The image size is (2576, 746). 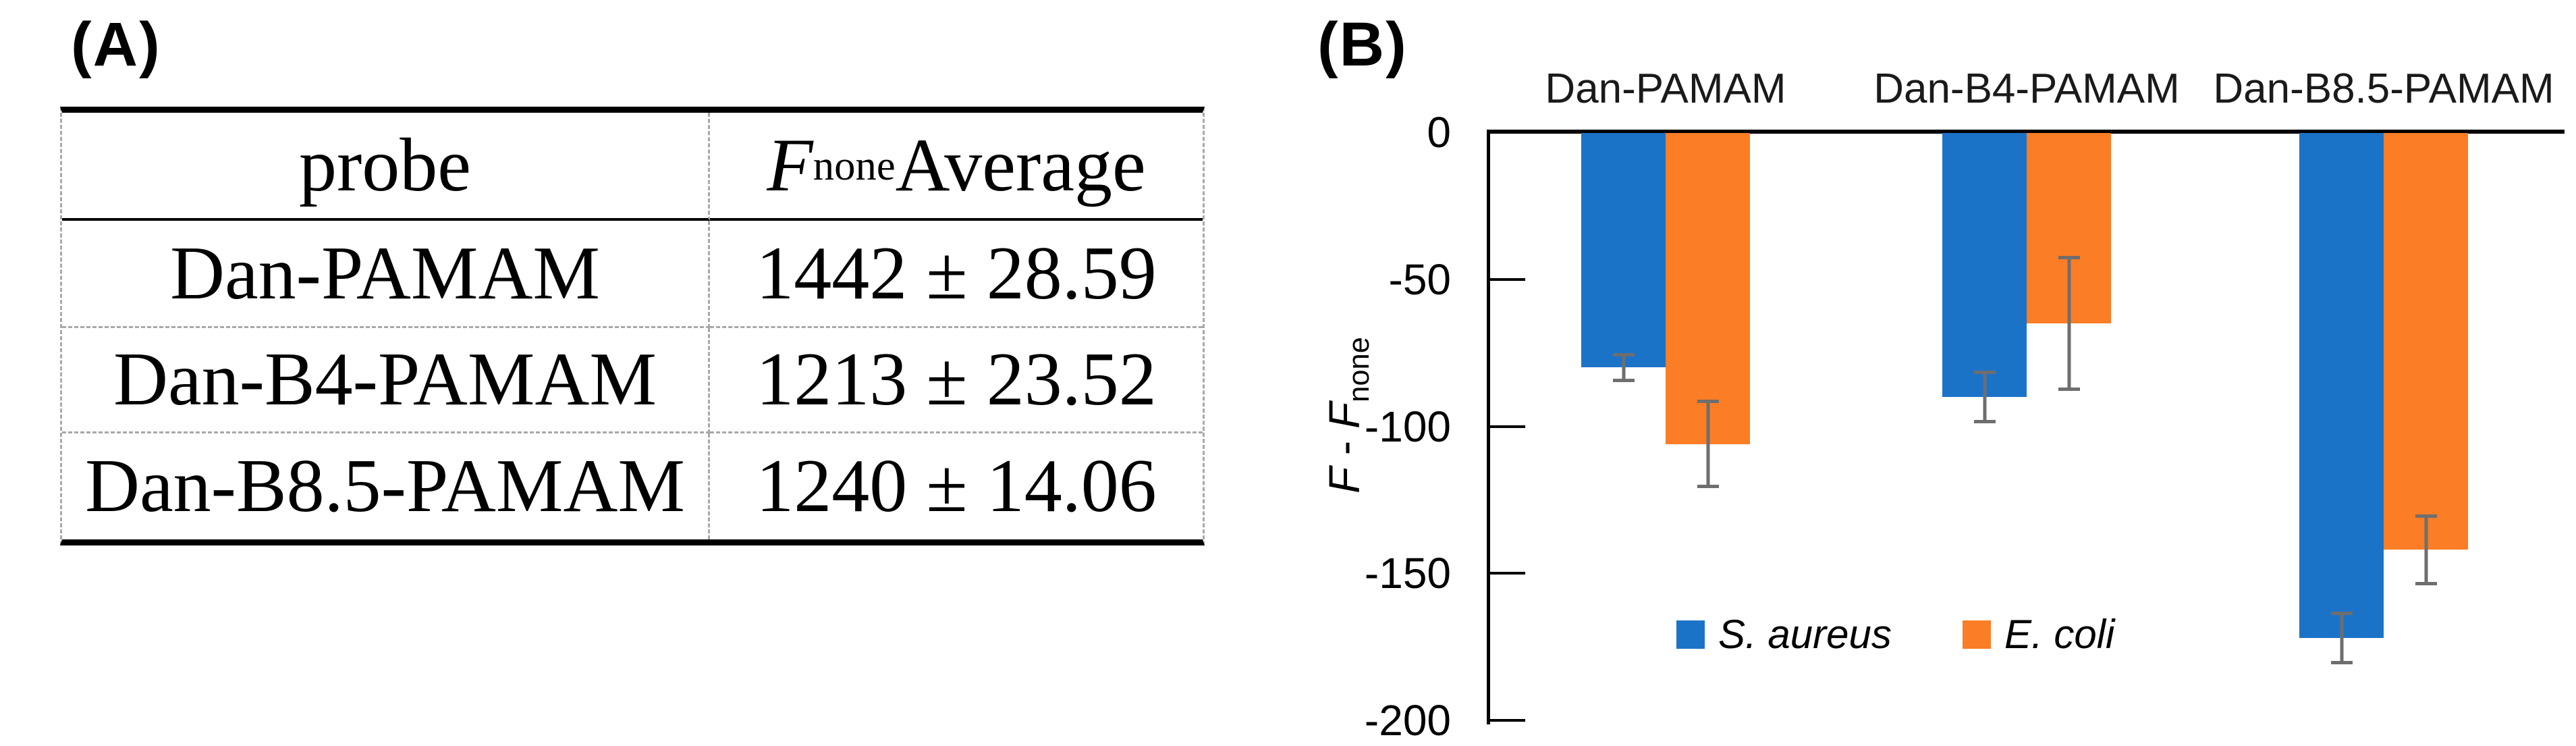 I want to click on legend-item-e-coli: E. coli, so click(x=2038, y=634).